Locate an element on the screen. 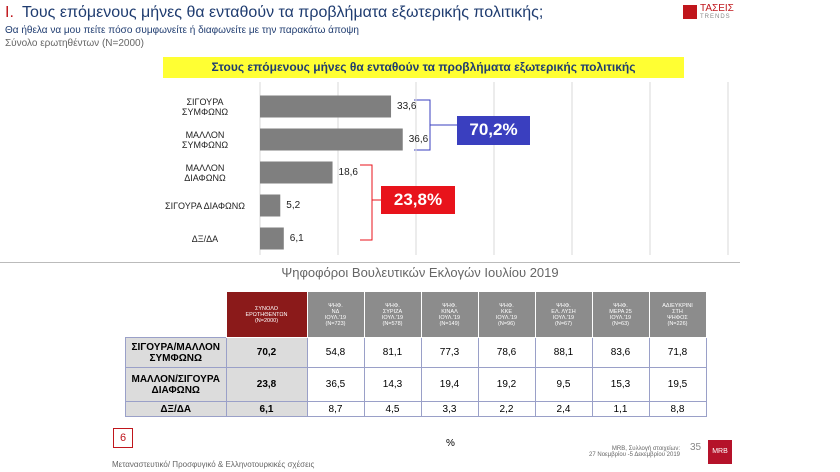 The image size is (840, 472). value-label: 6,1 is located at coordinates (297, 238).